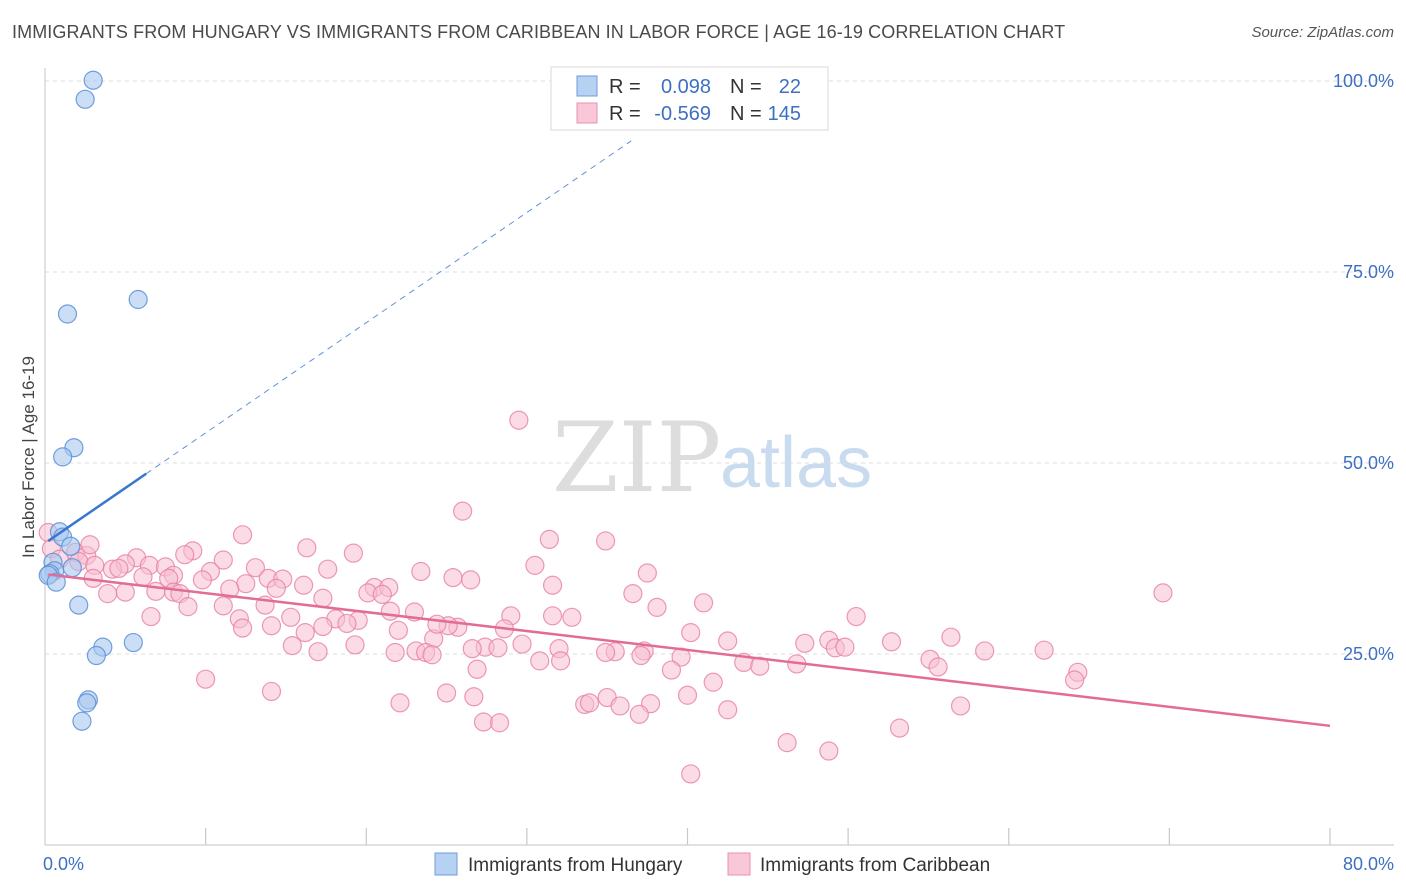  What do you see at coordinates (686, 87) in the screenshot?
I see `legend-r-value-hungary: 0.098` at bounding box center [686, 87].